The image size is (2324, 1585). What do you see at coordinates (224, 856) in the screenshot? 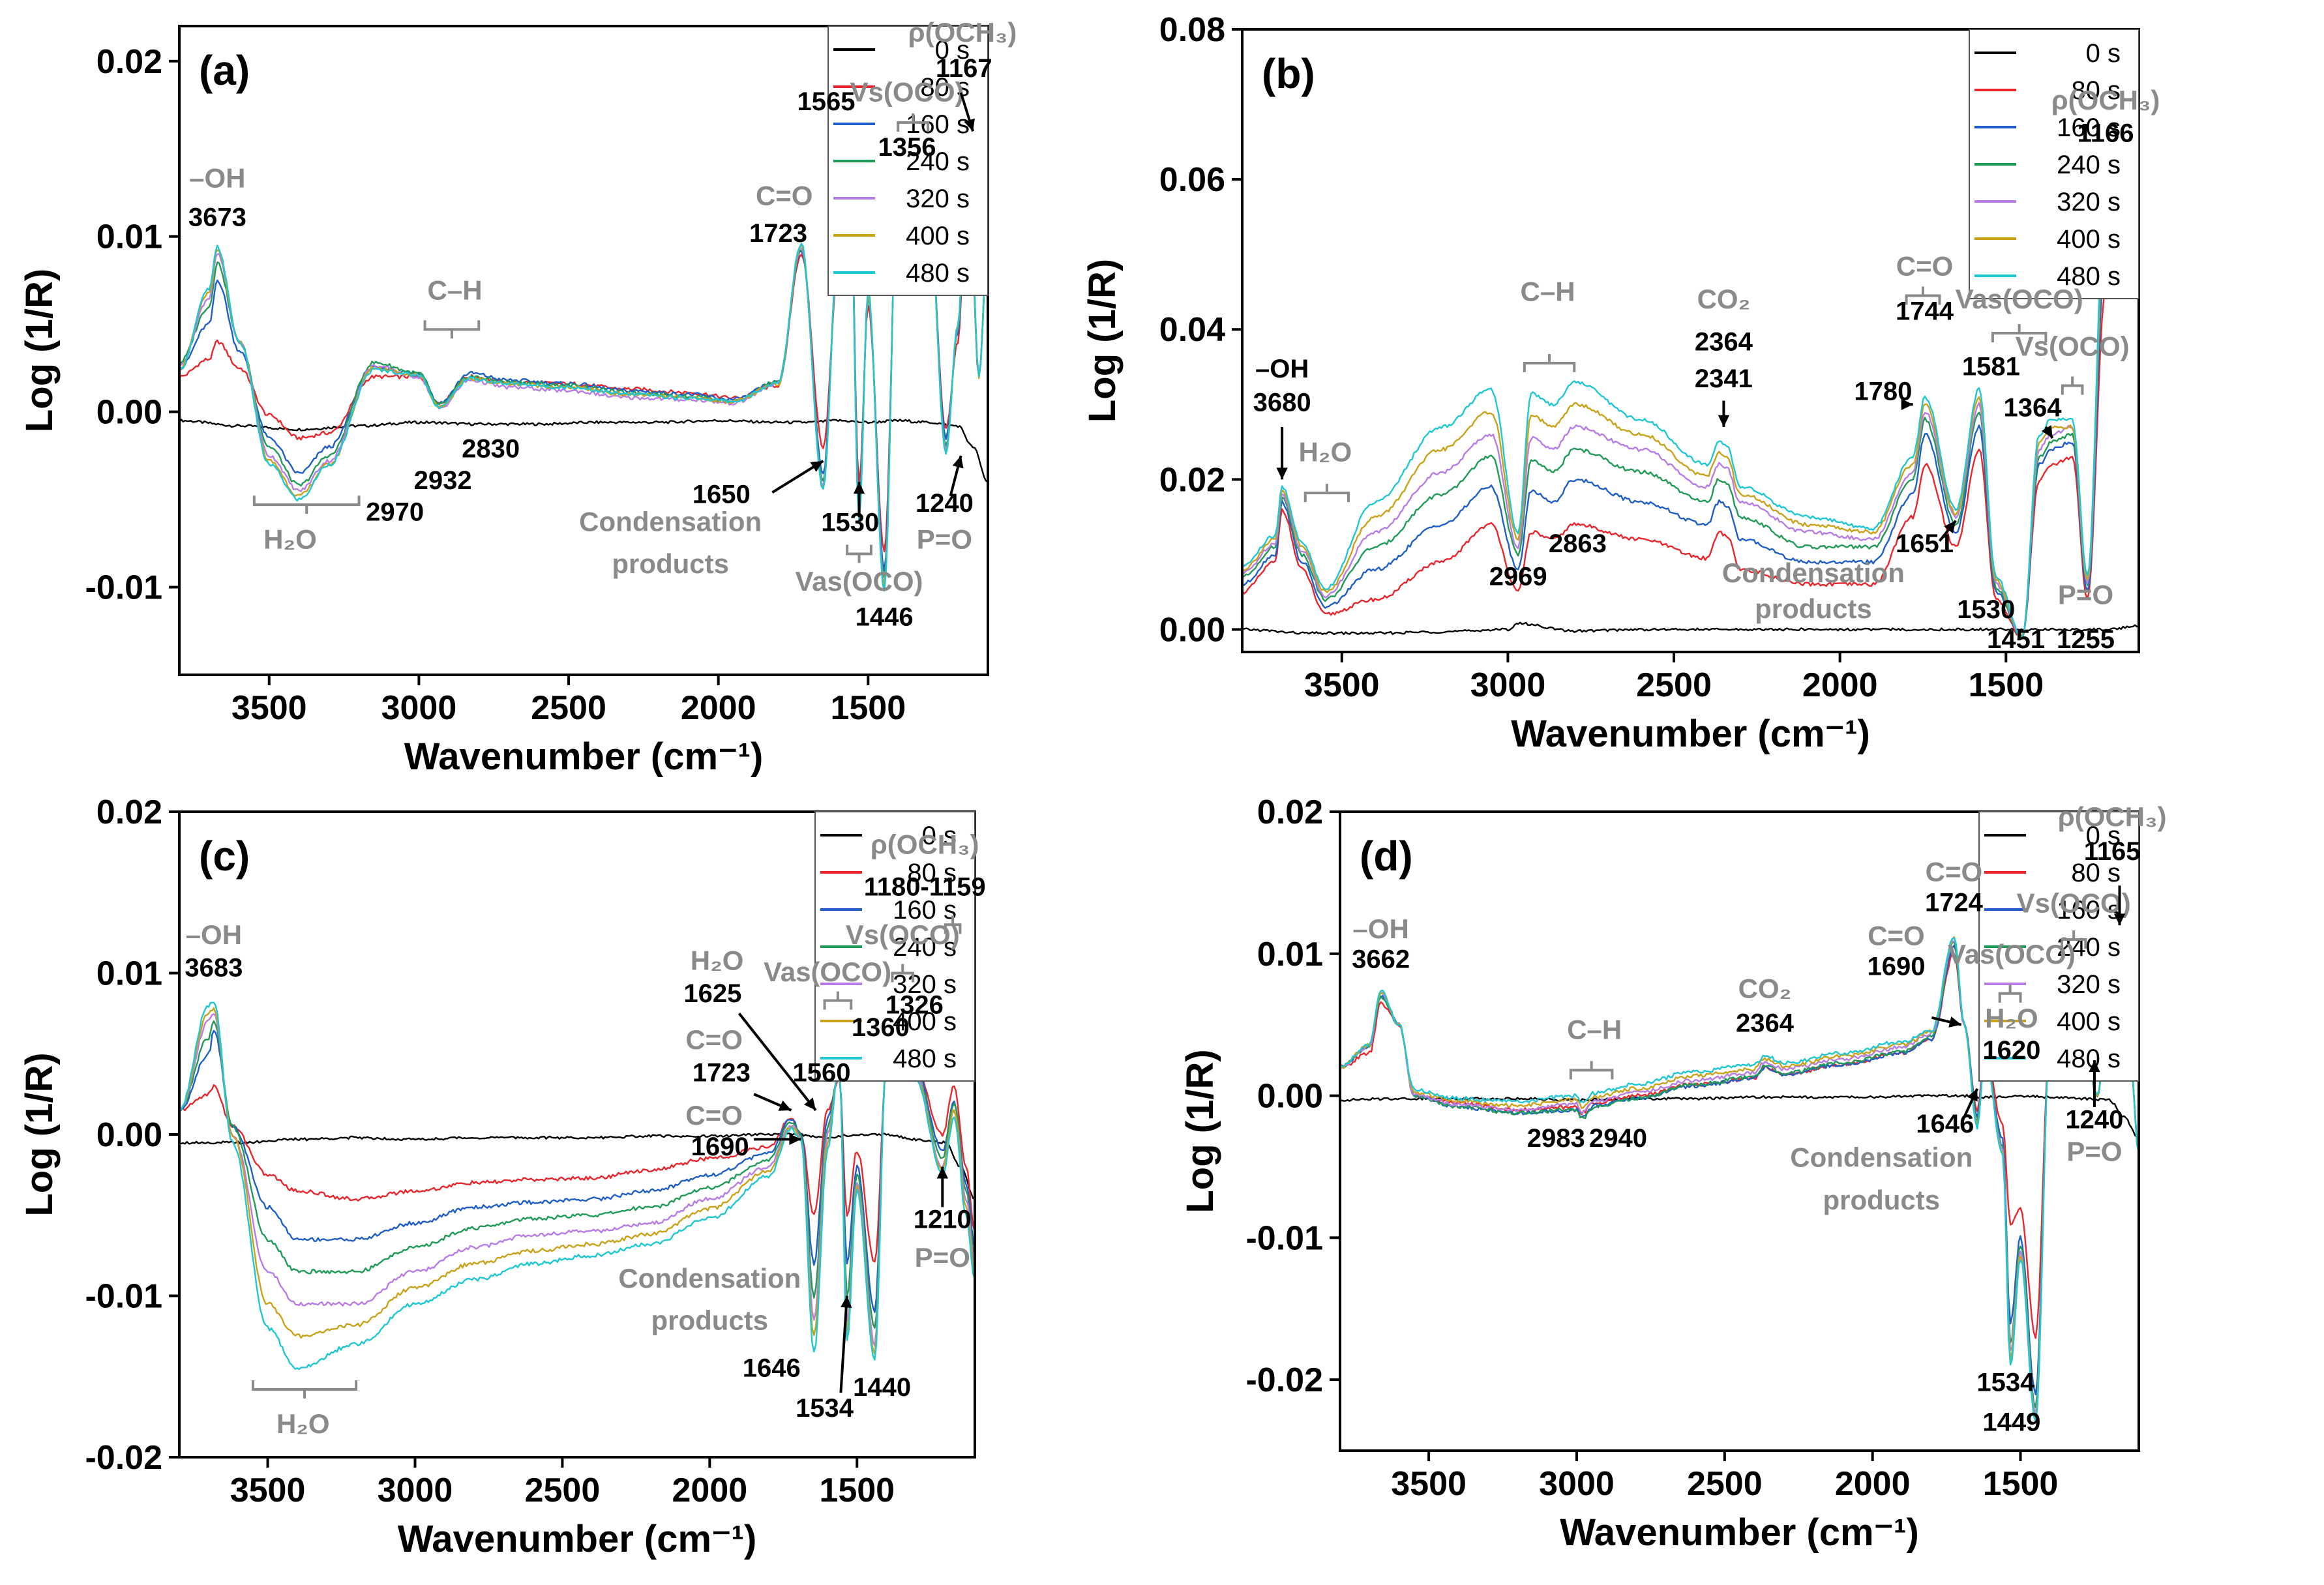
I see `panel-label: (c)` at bounding box center [224, 856].